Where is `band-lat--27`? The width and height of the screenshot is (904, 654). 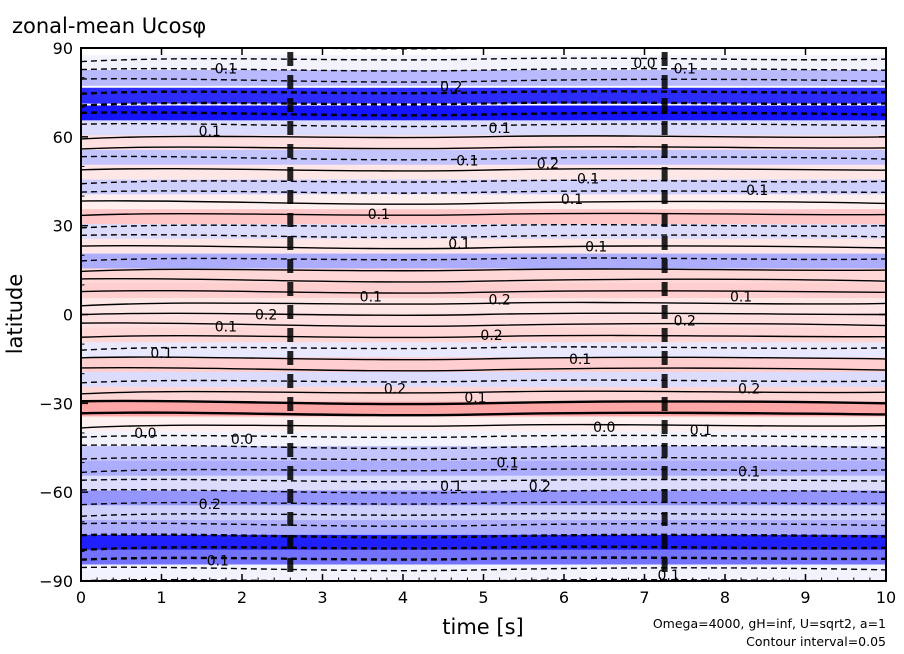
band-lat--27 is located at coordinates (483, 394).